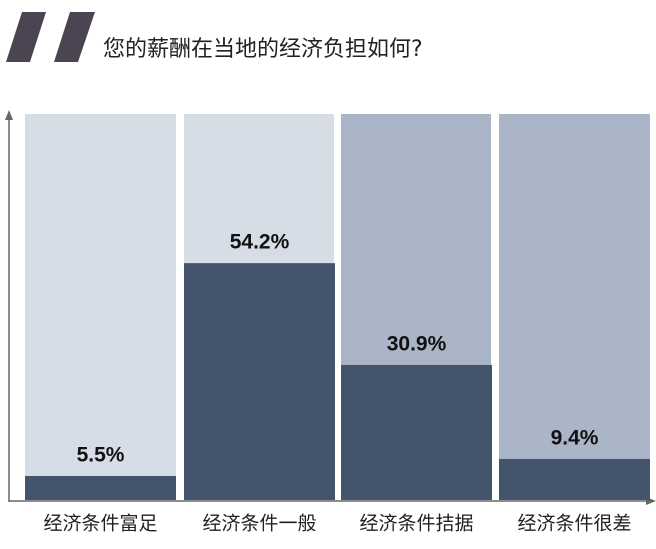 The image size is (656, 549). Describe the element at coordinates (416, 524) in the screenshot. I see `x-tick-label: 经济条件拮据` at that location.